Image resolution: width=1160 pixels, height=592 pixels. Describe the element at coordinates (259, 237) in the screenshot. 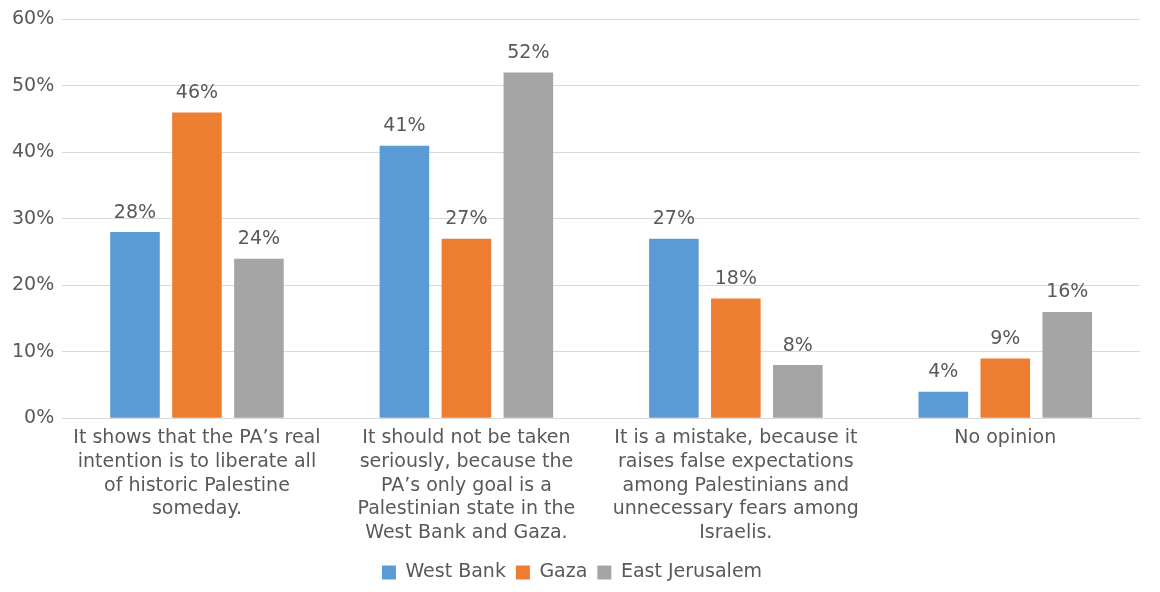

I see `data-label: 24%` at that location.